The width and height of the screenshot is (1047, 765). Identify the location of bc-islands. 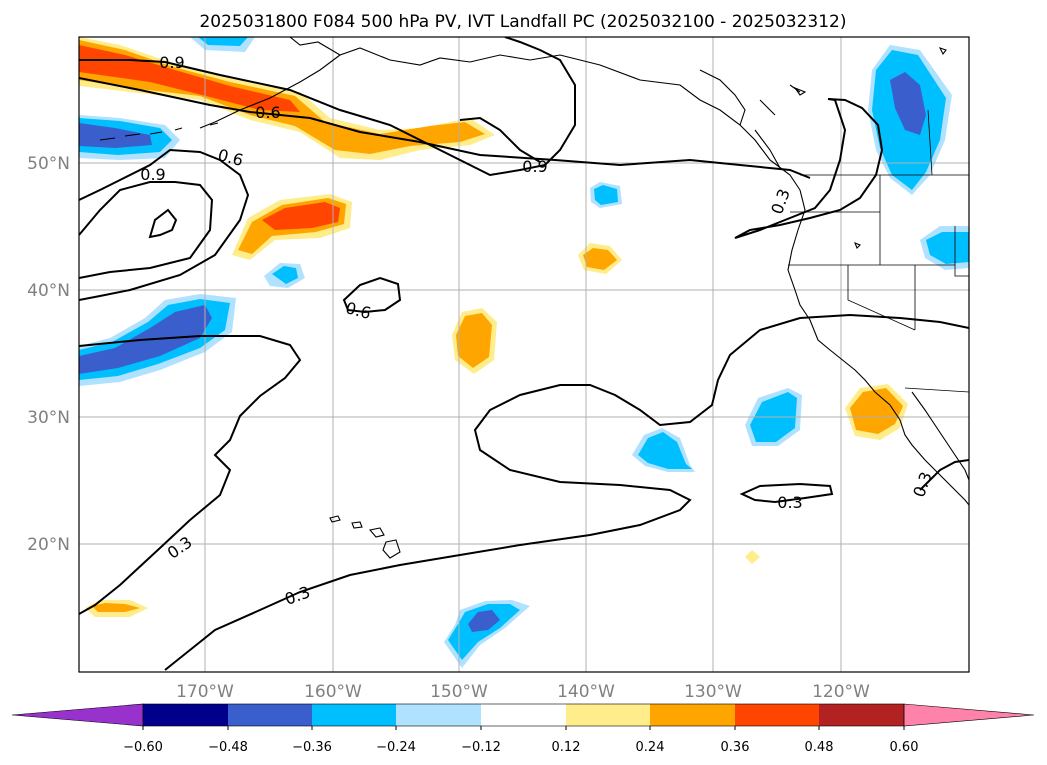
(750, 119).